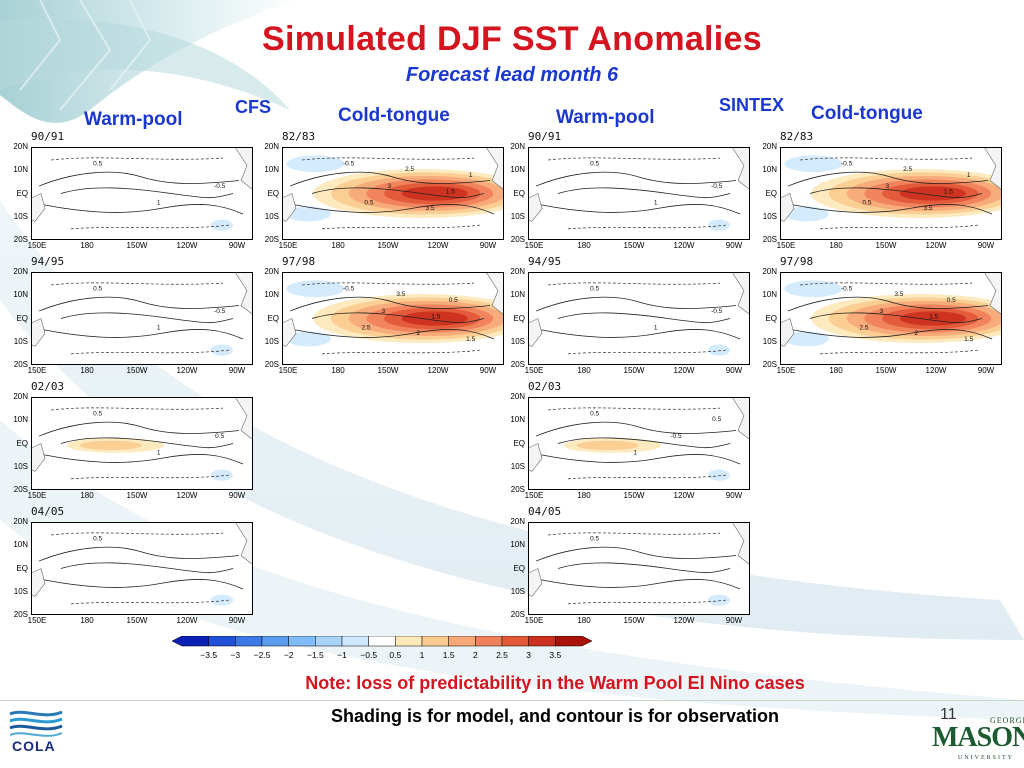  Describe the element at coordinates (866, 203) in the screenshot. I see `contour-label-sintex-82-83-1: 0.5` at that location.